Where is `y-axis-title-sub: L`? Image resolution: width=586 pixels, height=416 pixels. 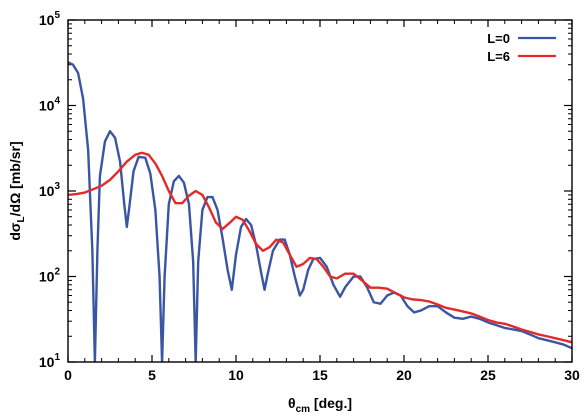
y-axis-title-sub: L is located at coordinates (21, 219).